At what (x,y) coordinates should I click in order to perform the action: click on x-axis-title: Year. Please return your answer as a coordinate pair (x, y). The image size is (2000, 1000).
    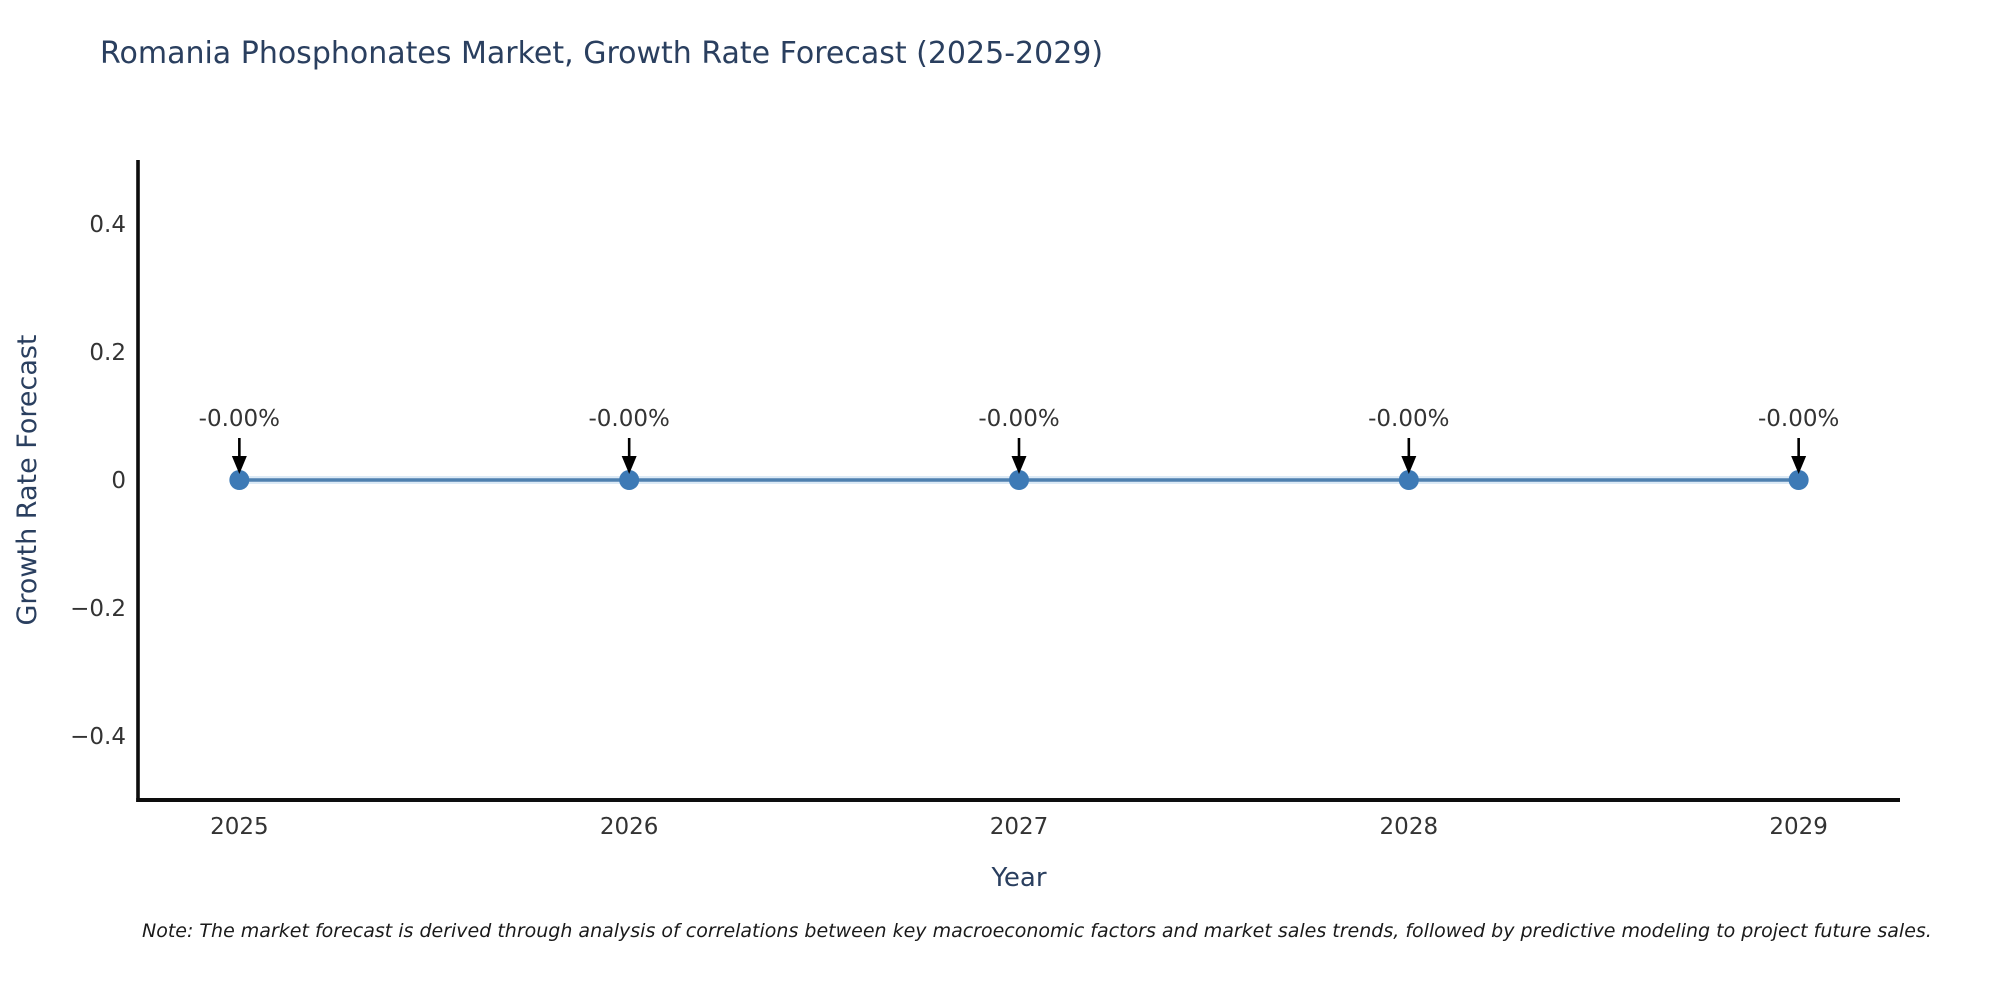
    Looking at the image, I should click on (1018, 878).